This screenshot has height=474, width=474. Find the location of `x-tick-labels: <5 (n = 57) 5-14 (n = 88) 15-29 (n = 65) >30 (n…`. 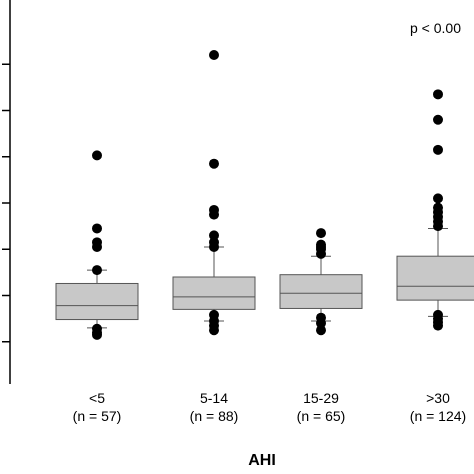

x-tick-labels: <5 (n = 57) 5-14 (n = 88) 15-29 (n = 65) >30 (n… is located at coordinates (270, 407).